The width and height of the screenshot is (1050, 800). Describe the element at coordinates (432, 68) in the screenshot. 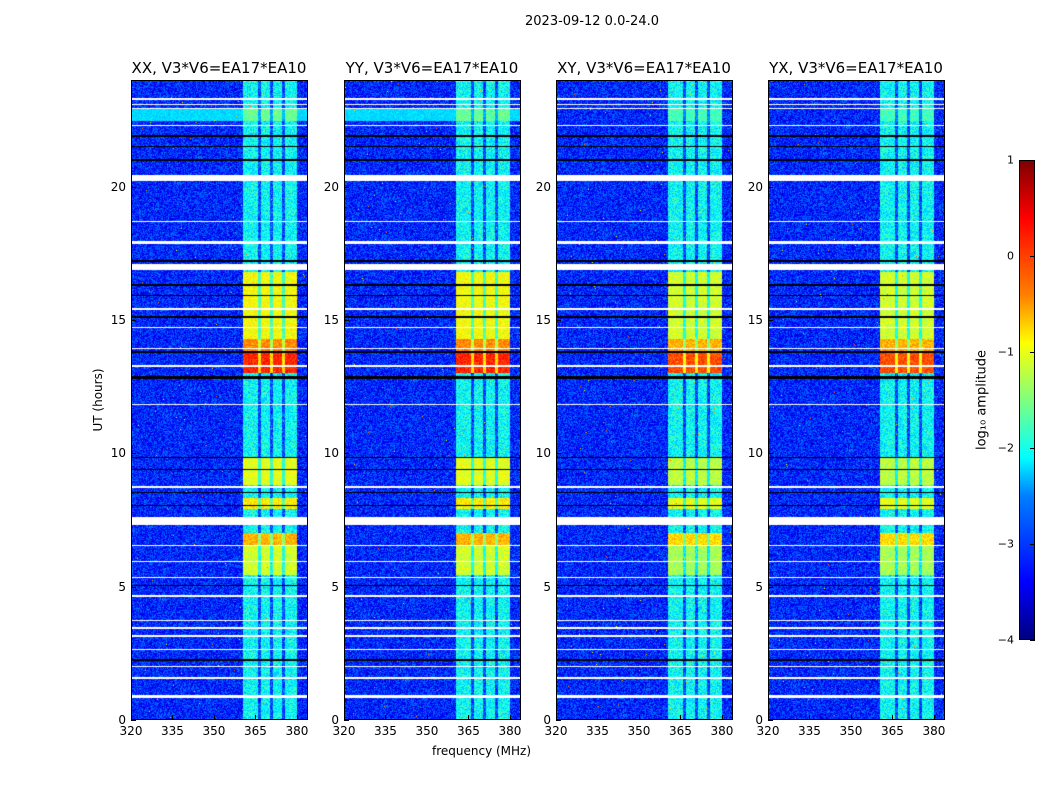

I see `panel-title: YY, V3*V6=EA17*EA10` at that location.